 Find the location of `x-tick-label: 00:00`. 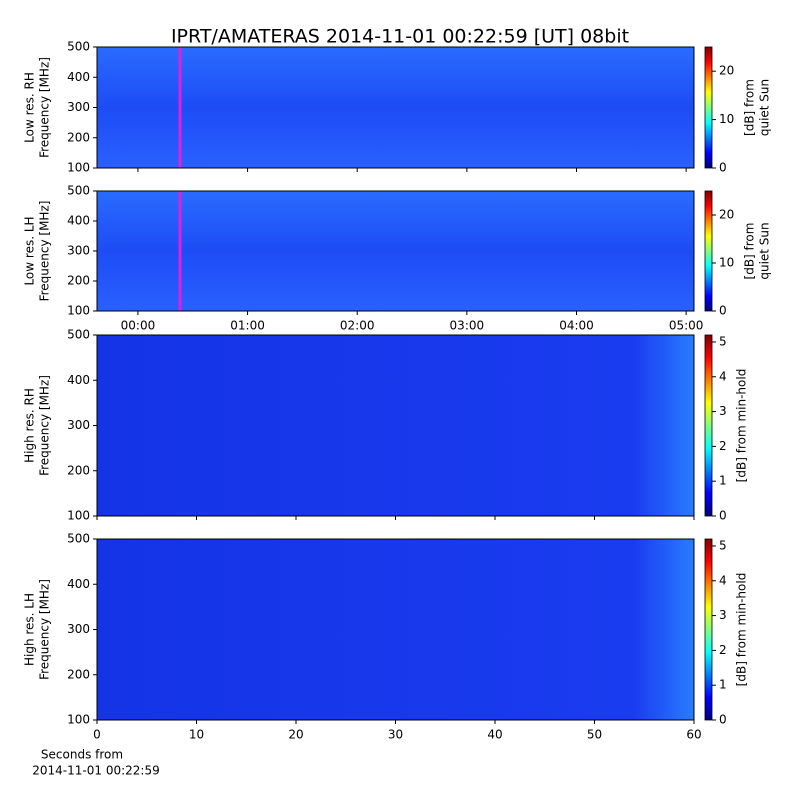

x-tick-label: 00:00 is located at coordinates (138, 326).